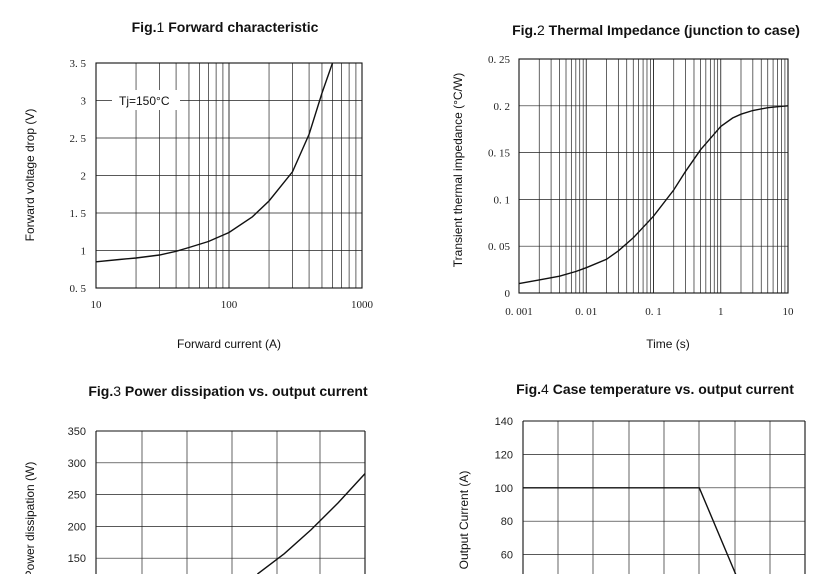 The height and width of the screenshot is (574, 830). I want to click on chart-1-frame, so click(229, 175).